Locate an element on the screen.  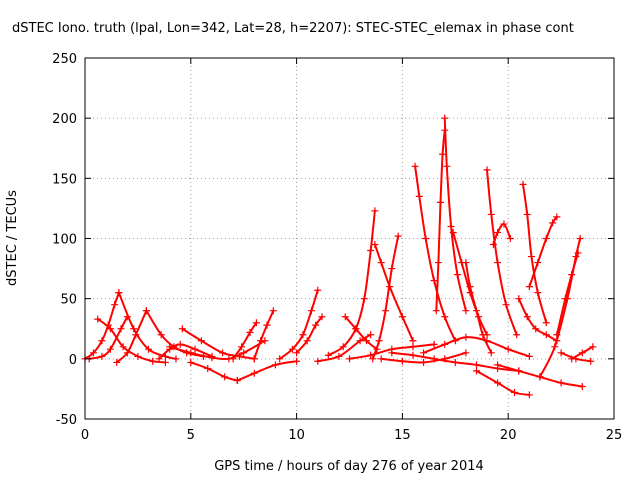
y-tick-label: 100 is located at coordinates (64, 240).